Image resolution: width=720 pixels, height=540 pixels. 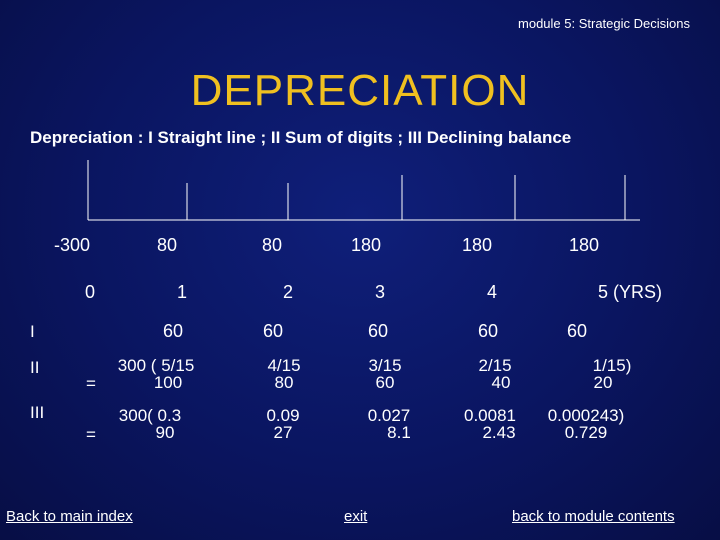 I want to click on year-2: 2, so click(x=287, y=292).